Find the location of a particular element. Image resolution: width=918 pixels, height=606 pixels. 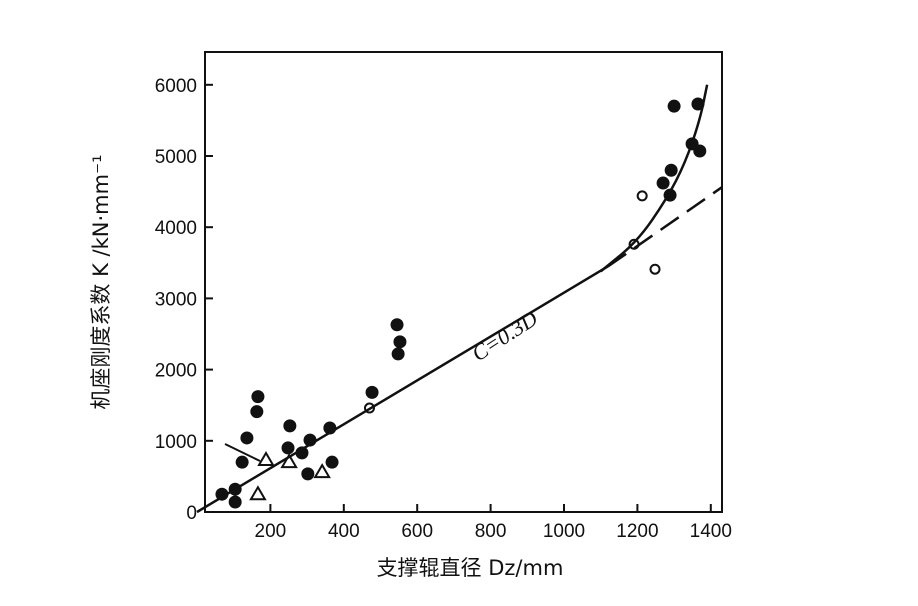

x-tick-label: 1000 is located at coordinates (564, 531).